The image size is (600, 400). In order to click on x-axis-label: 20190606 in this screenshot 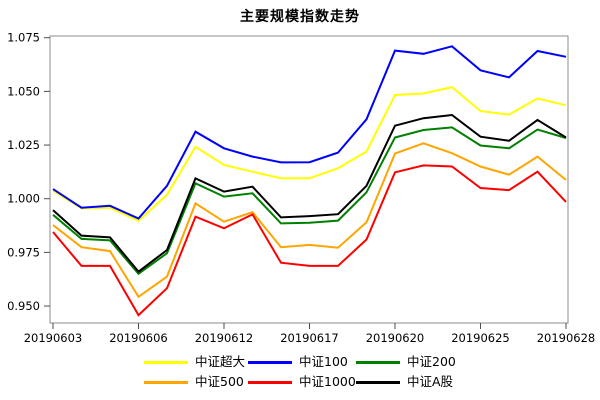, I will do `click(138, 338)`.